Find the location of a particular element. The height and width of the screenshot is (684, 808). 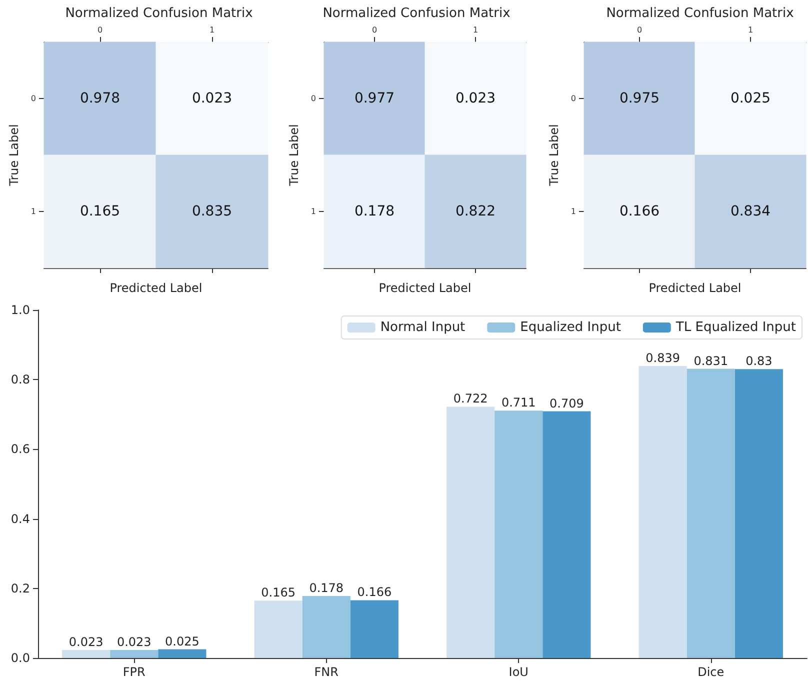

data-label: 0.978 is located at coordinates (100, 98).